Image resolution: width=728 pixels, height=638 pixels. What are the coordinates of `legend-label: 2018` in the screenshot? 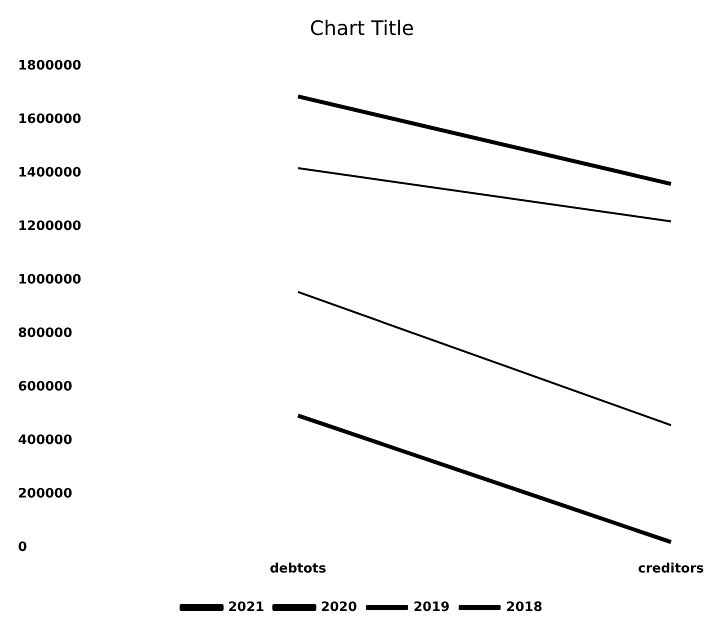 It's located at (524, 607).